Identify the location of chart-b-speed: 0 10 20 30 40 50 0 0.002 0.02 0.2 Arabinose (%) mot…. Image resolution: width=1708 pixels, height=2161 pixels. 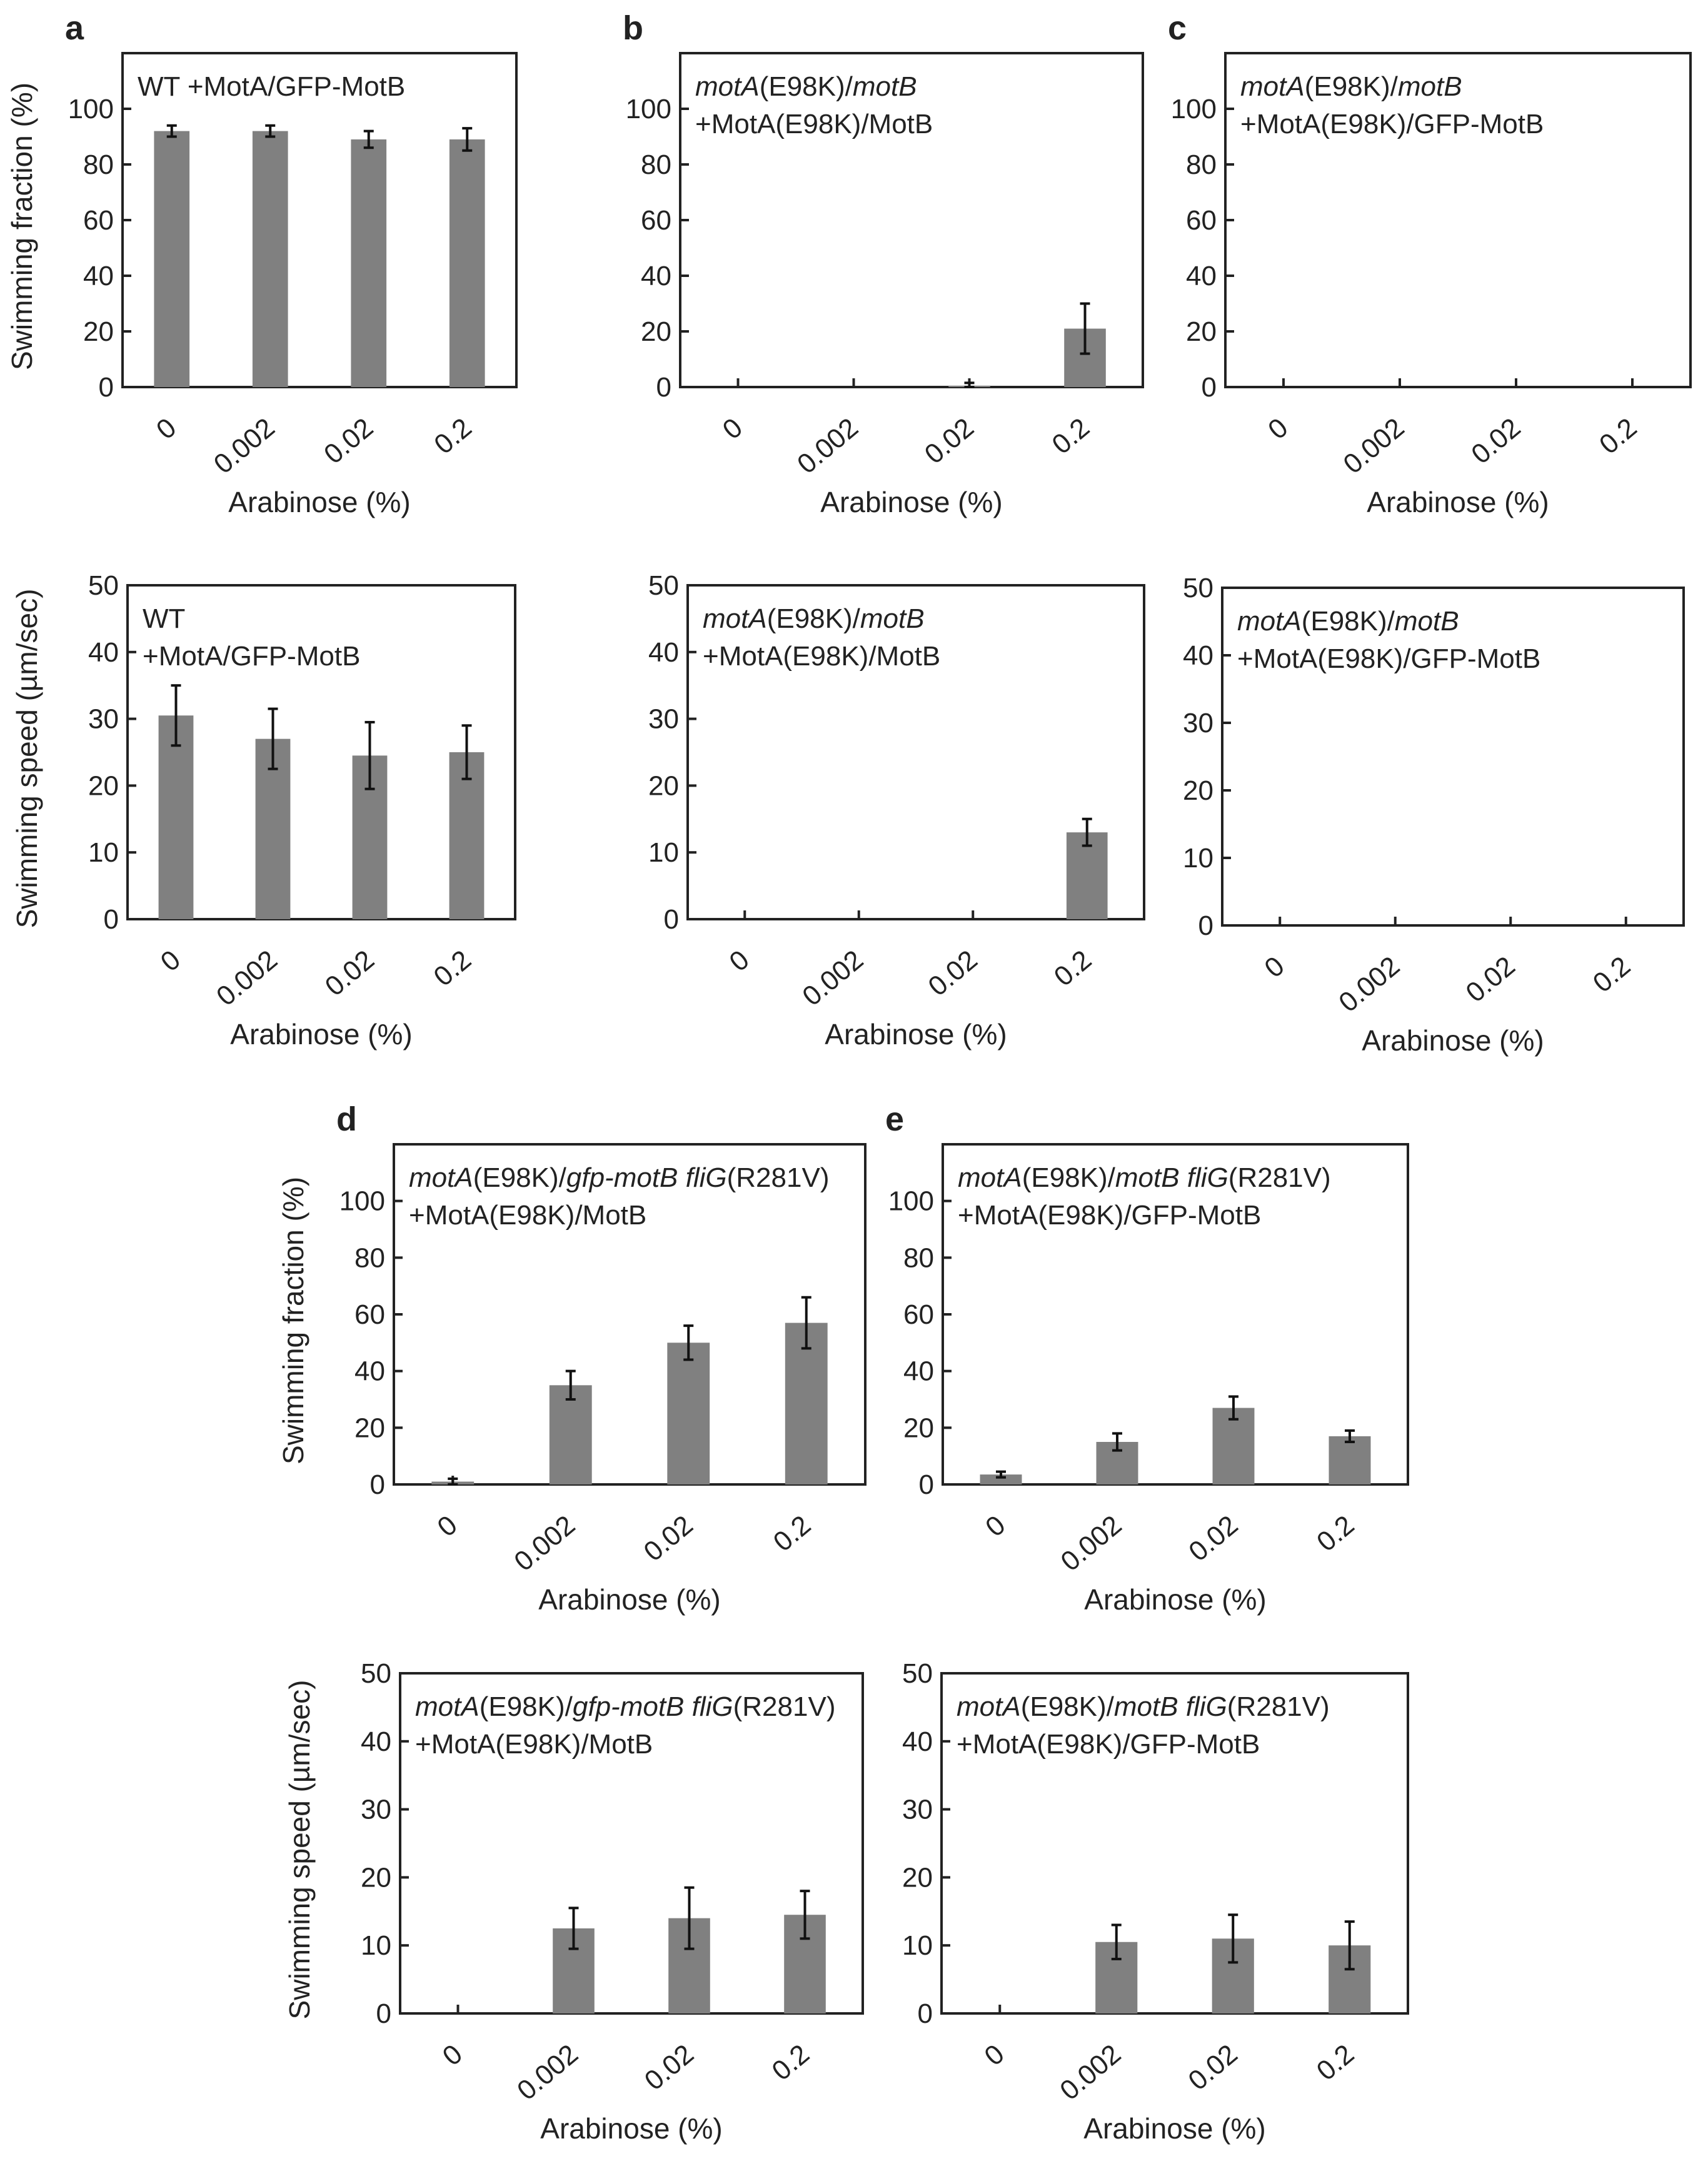
(896, 810).